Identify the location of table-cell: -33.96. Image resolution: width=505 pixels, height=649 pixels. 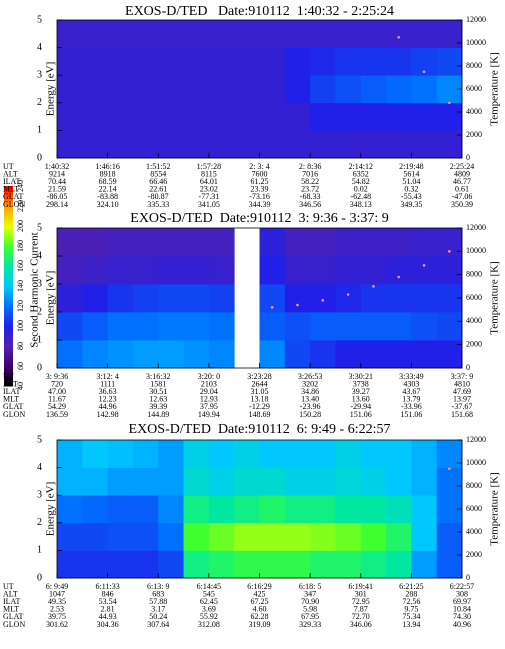
(411, 406).